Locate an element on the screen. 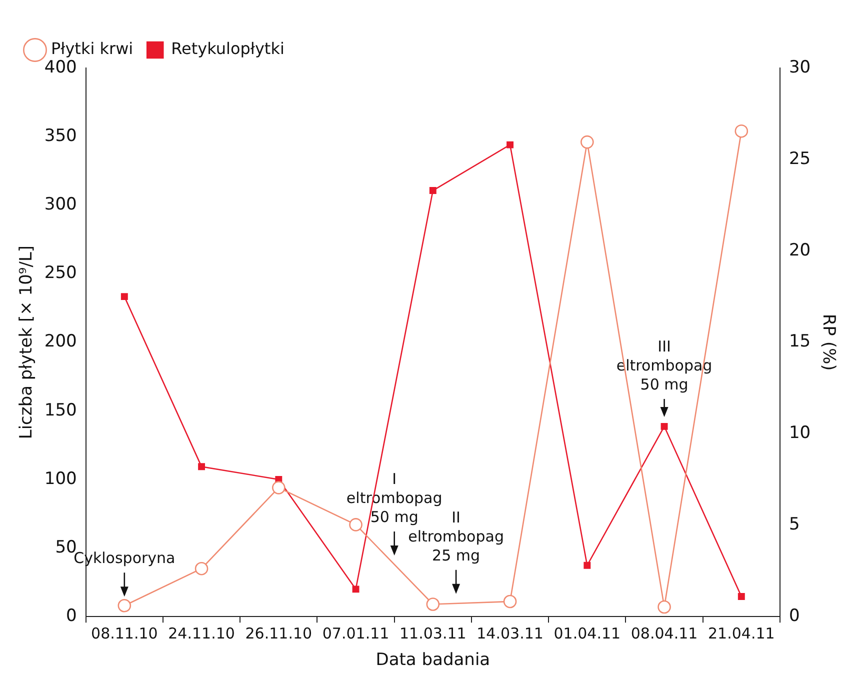 This screenshot has width=860, height=688. y2-tick-label: 20 is located at coordinates (799, 250).